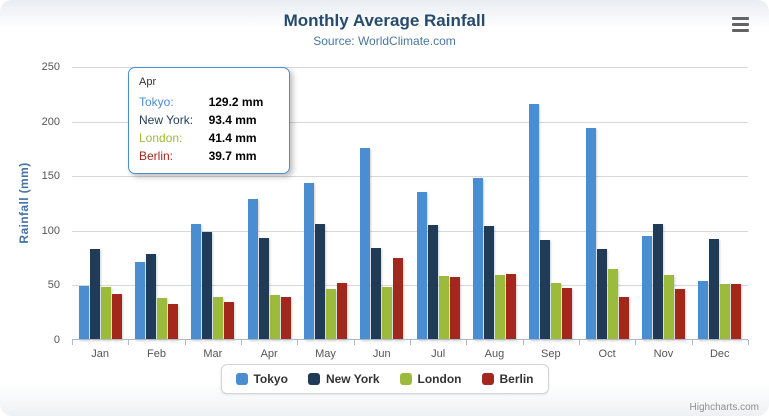 Image resolution: width=769 pixels, height=416 pixels. Describe the element at coordinates (213, 354) in the screenshot. I see `x-axis-tick-label: Mar` at that location.